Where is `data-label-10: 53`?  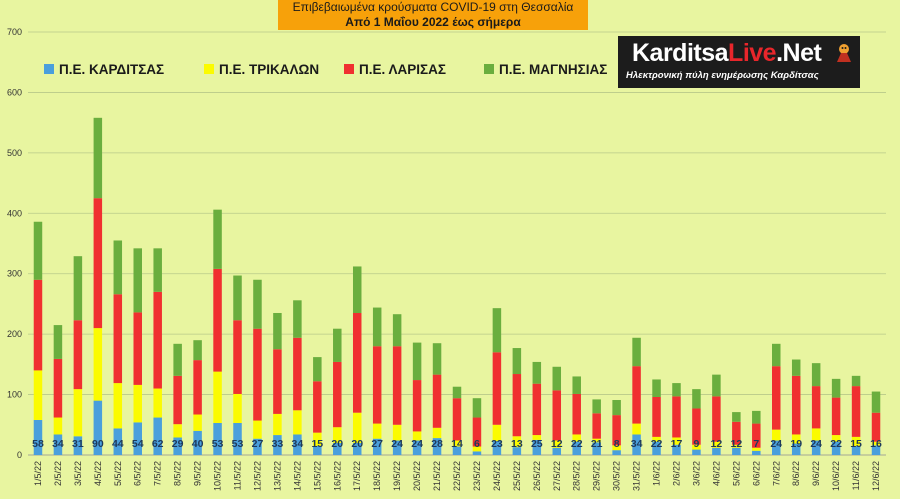 data-label-10: 53 is located at coordinates (238, 444).